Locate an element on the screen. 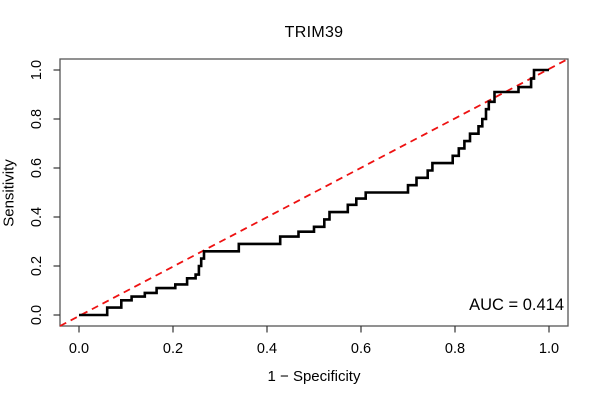 This screenshot has height=400, width=600. x-axis-tick-label: 0.0 is located at coordinates (79, 349).